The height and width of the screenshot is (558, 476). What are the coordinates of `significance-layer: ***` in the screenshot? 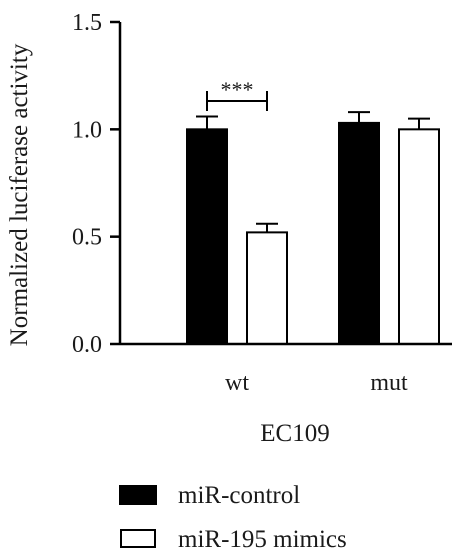 It's located at (237, 94).